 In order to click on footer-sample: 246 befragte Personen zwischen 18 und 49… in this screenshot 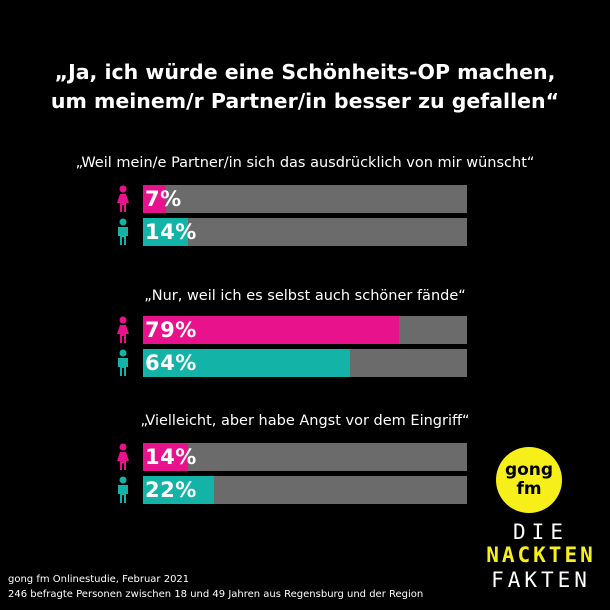, I will do `click(216, 594)`.